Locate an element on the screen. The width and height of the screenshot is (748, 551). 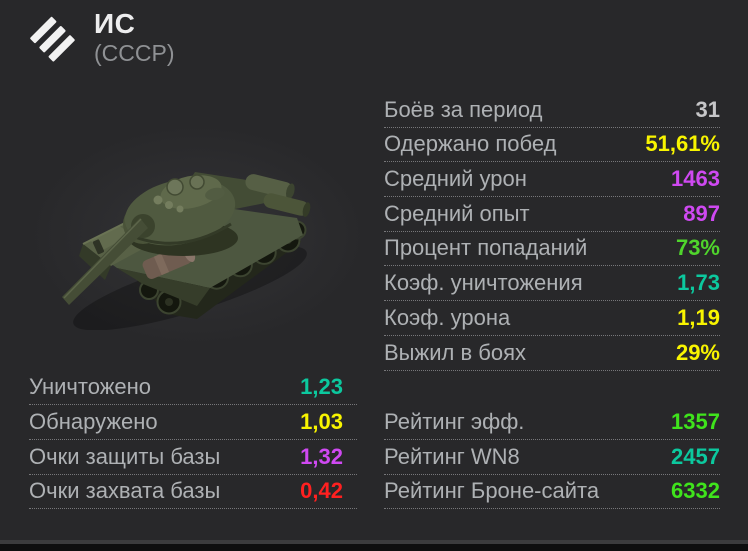
rating-row: Рейтинг Броне-сайта 6332 is located at coordinates (552, 492).